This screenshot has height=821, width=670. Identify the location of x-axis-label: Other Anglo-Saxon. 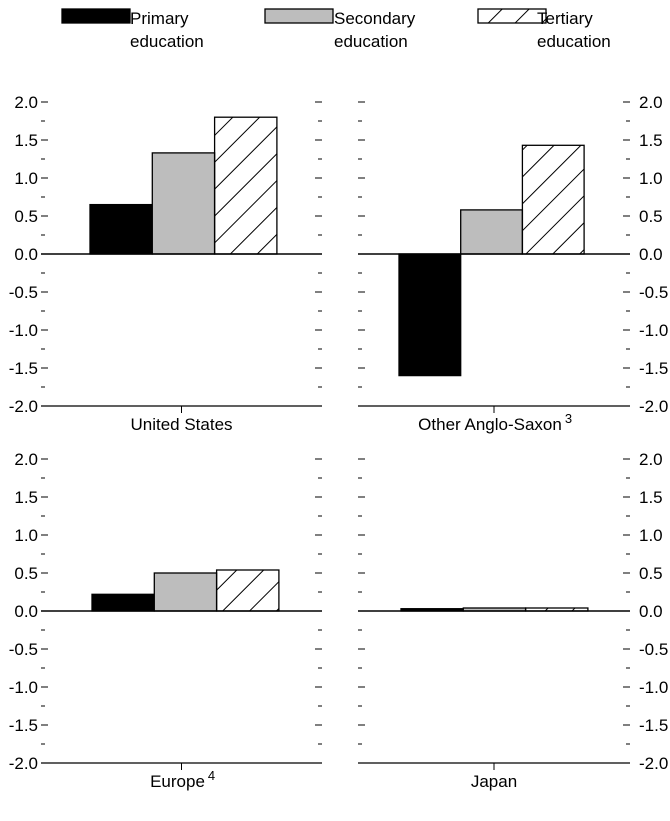
(490, 424).